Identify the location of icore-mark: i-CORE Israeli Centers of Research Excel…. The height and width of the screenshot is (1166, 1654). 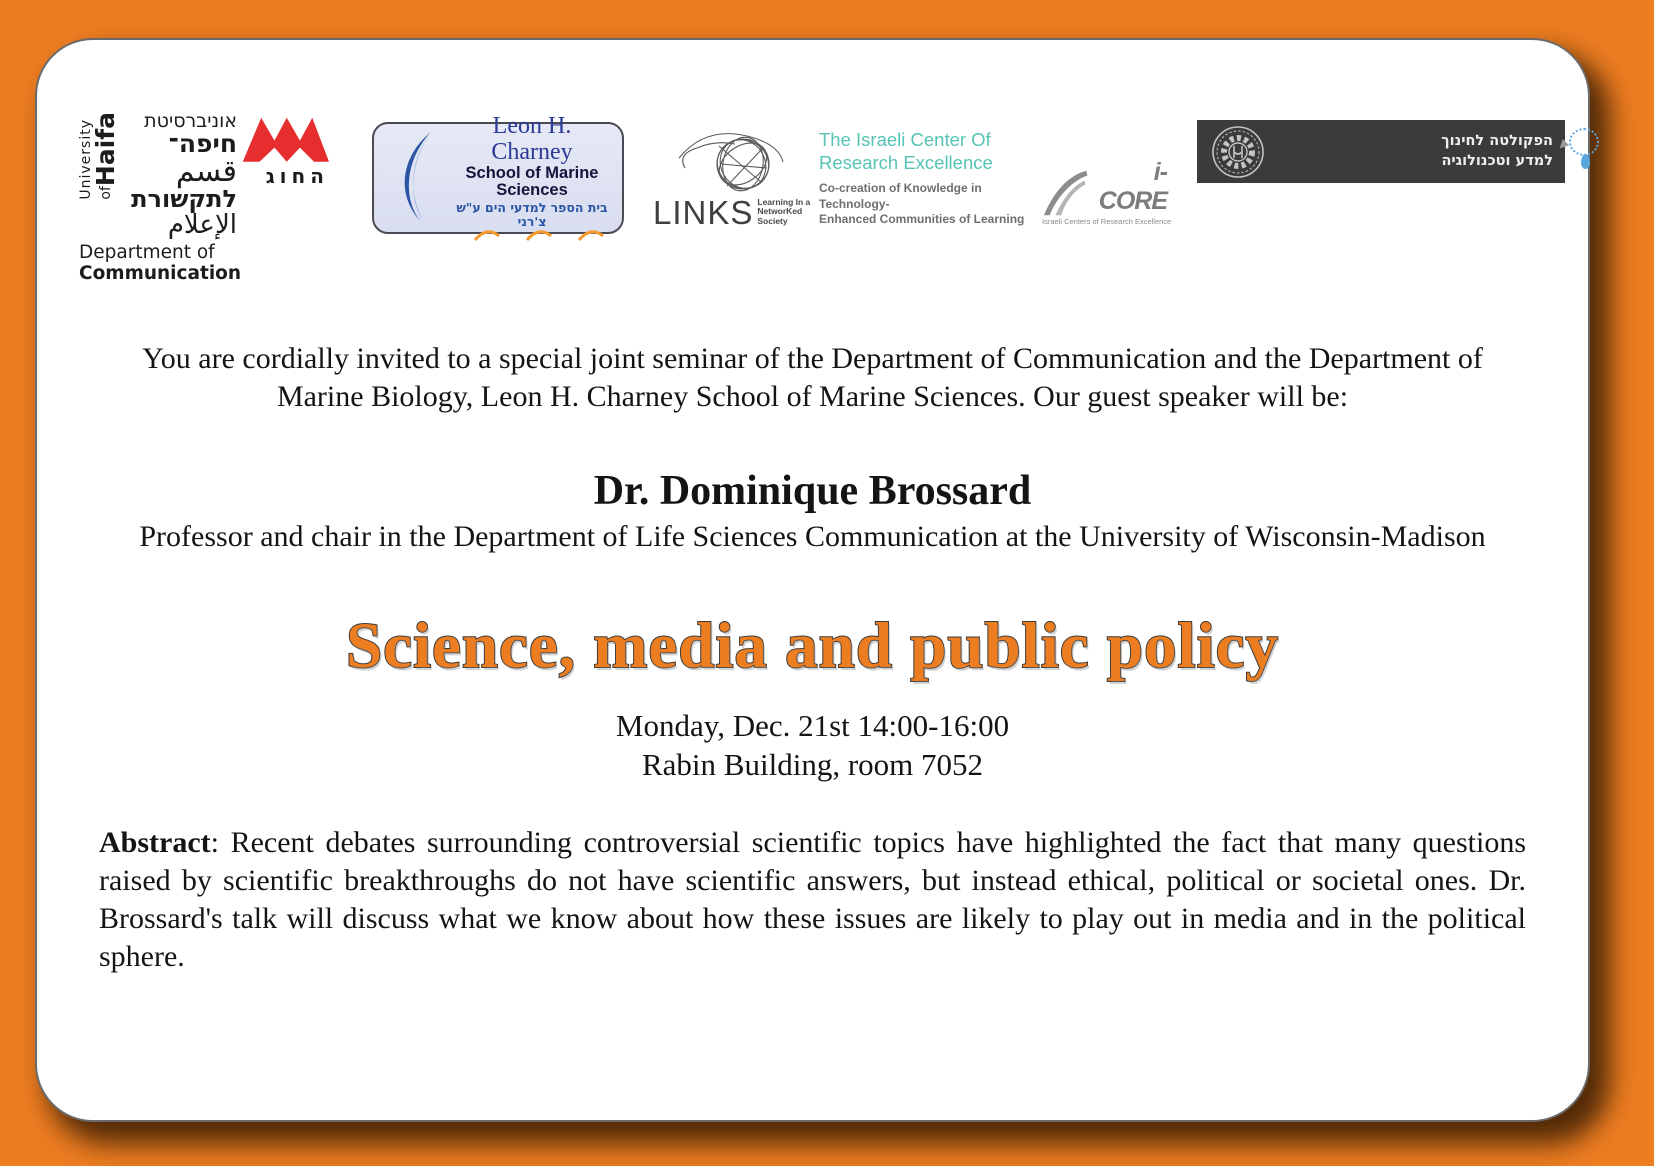
(1107, 192).